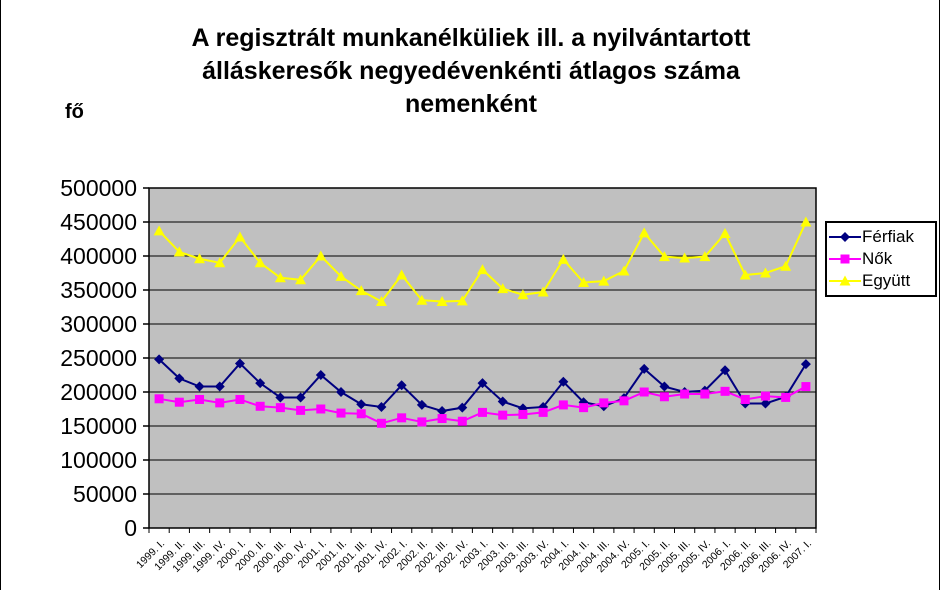 The width and height of the screenshot is (940, 590). I want to click on y-tick-label: 300000, so click(98, 324).